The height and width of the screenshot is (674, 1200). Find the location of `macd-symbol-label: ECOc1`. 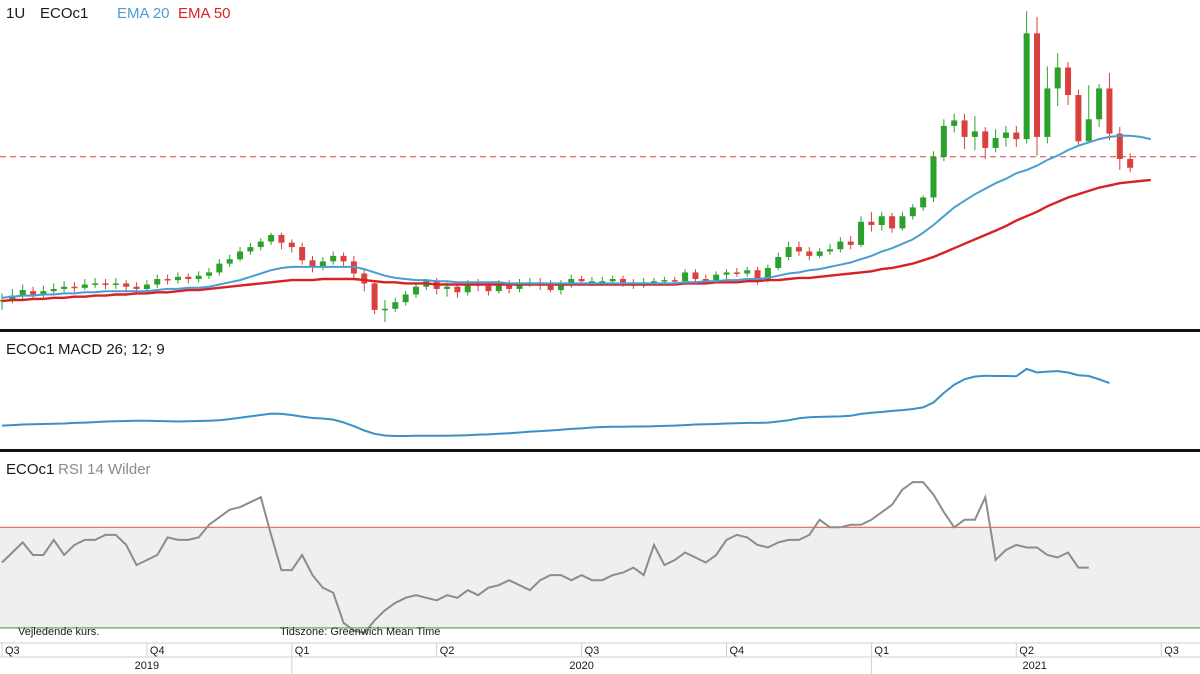

macd-symbol-label: ECOc1 is located at coordinates (30, 349).